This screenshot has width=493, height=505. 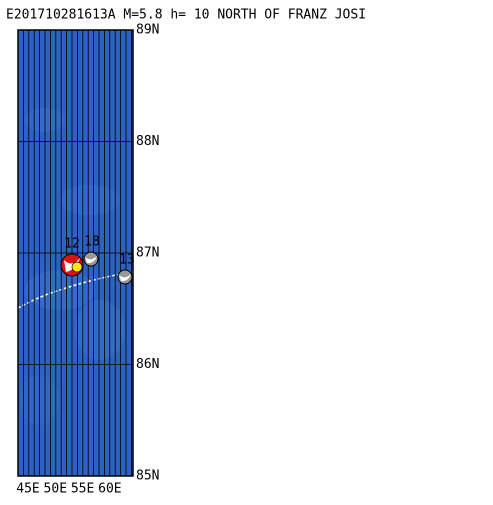 I want to click on lat-label: 85N, so click(x=147, y=476).